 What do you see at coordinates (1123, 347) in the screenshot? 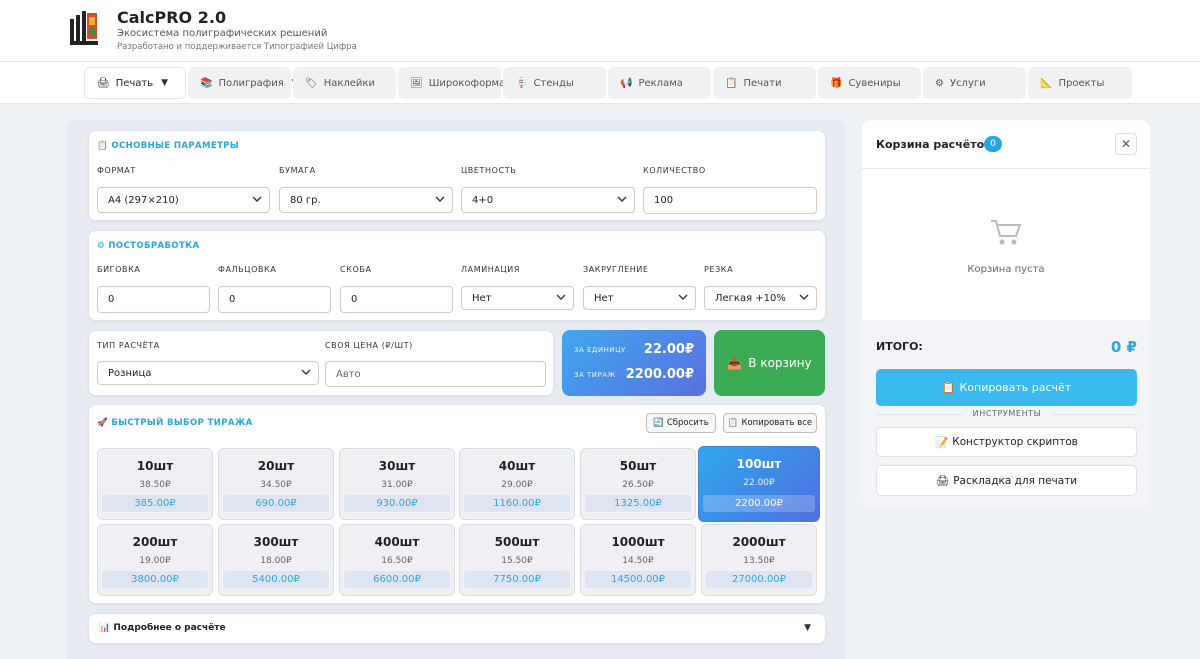
I see `total-value: 0 ₽` at bounding box center [1123, 347].